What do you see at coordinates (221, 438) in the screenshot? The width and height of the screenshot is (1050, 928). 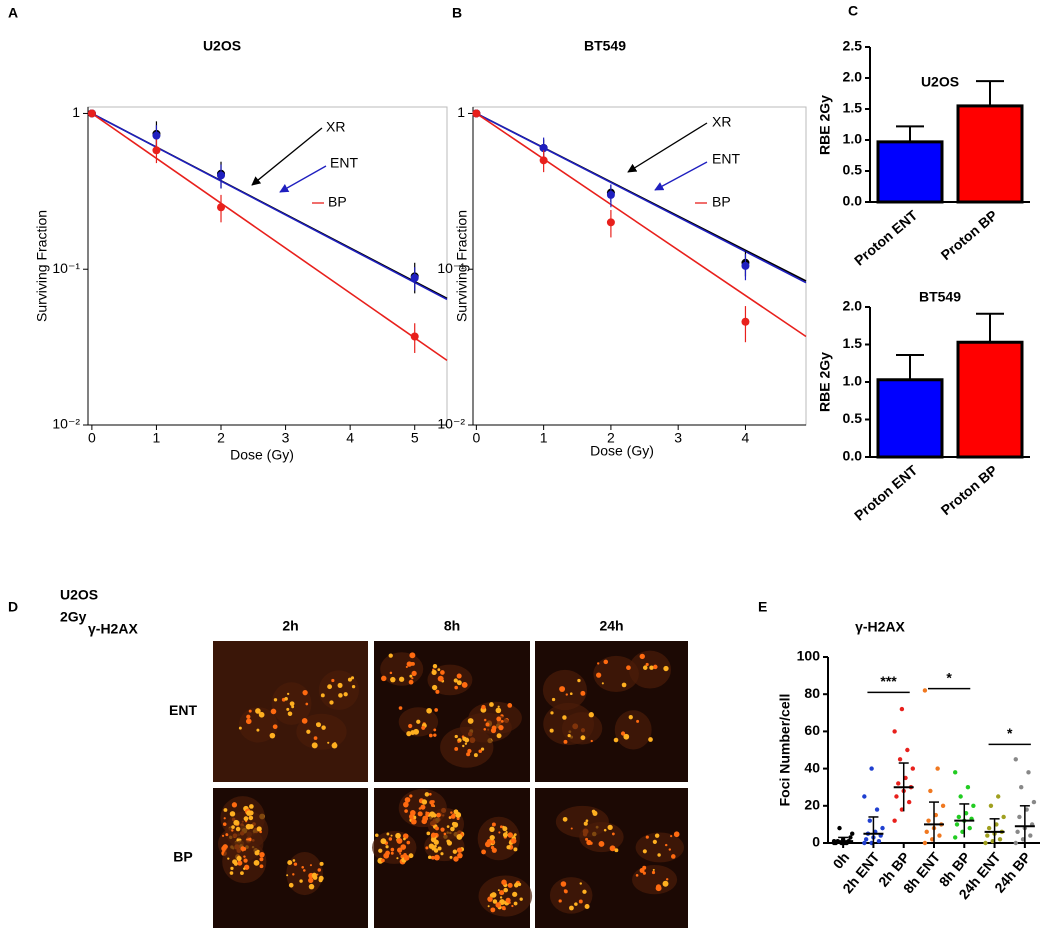 I see `x-tick-label: 2` at bounding box center [221, 438].